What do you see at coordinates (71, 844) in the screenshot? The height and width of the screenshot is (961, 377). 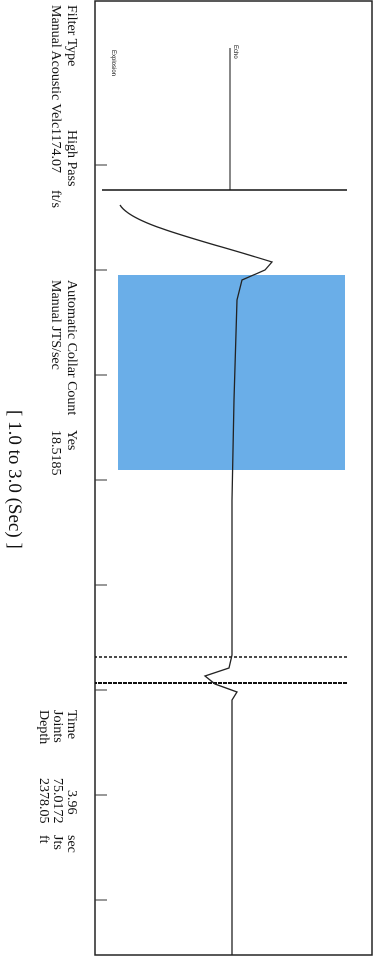 I see `unit: sec` at bounding box center [71, 844].